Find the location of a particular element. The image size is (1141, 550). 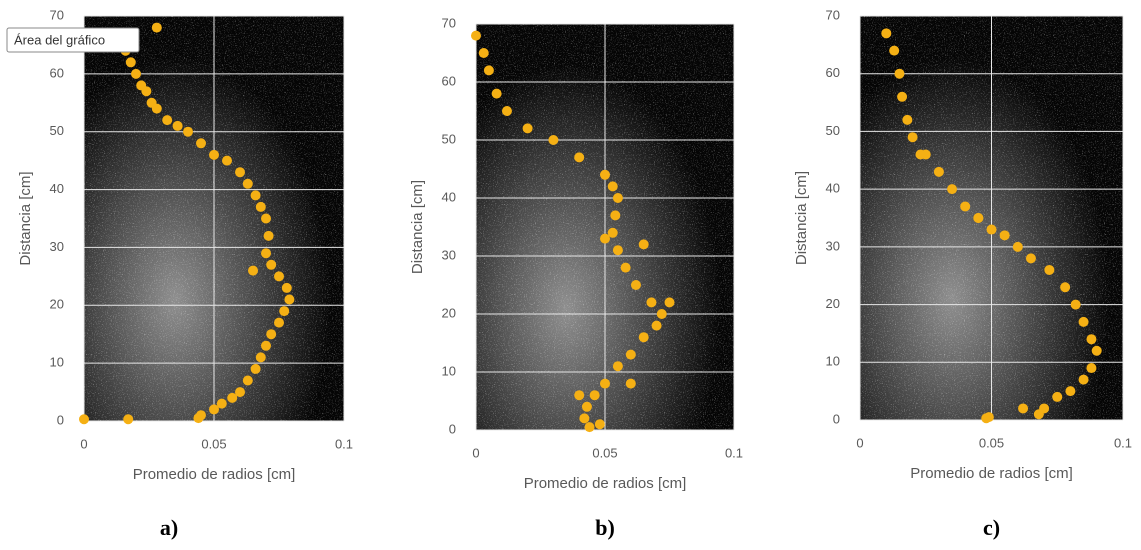

x-axis-title: Promedio de radios [cm] is located at coordinates (605, 483).